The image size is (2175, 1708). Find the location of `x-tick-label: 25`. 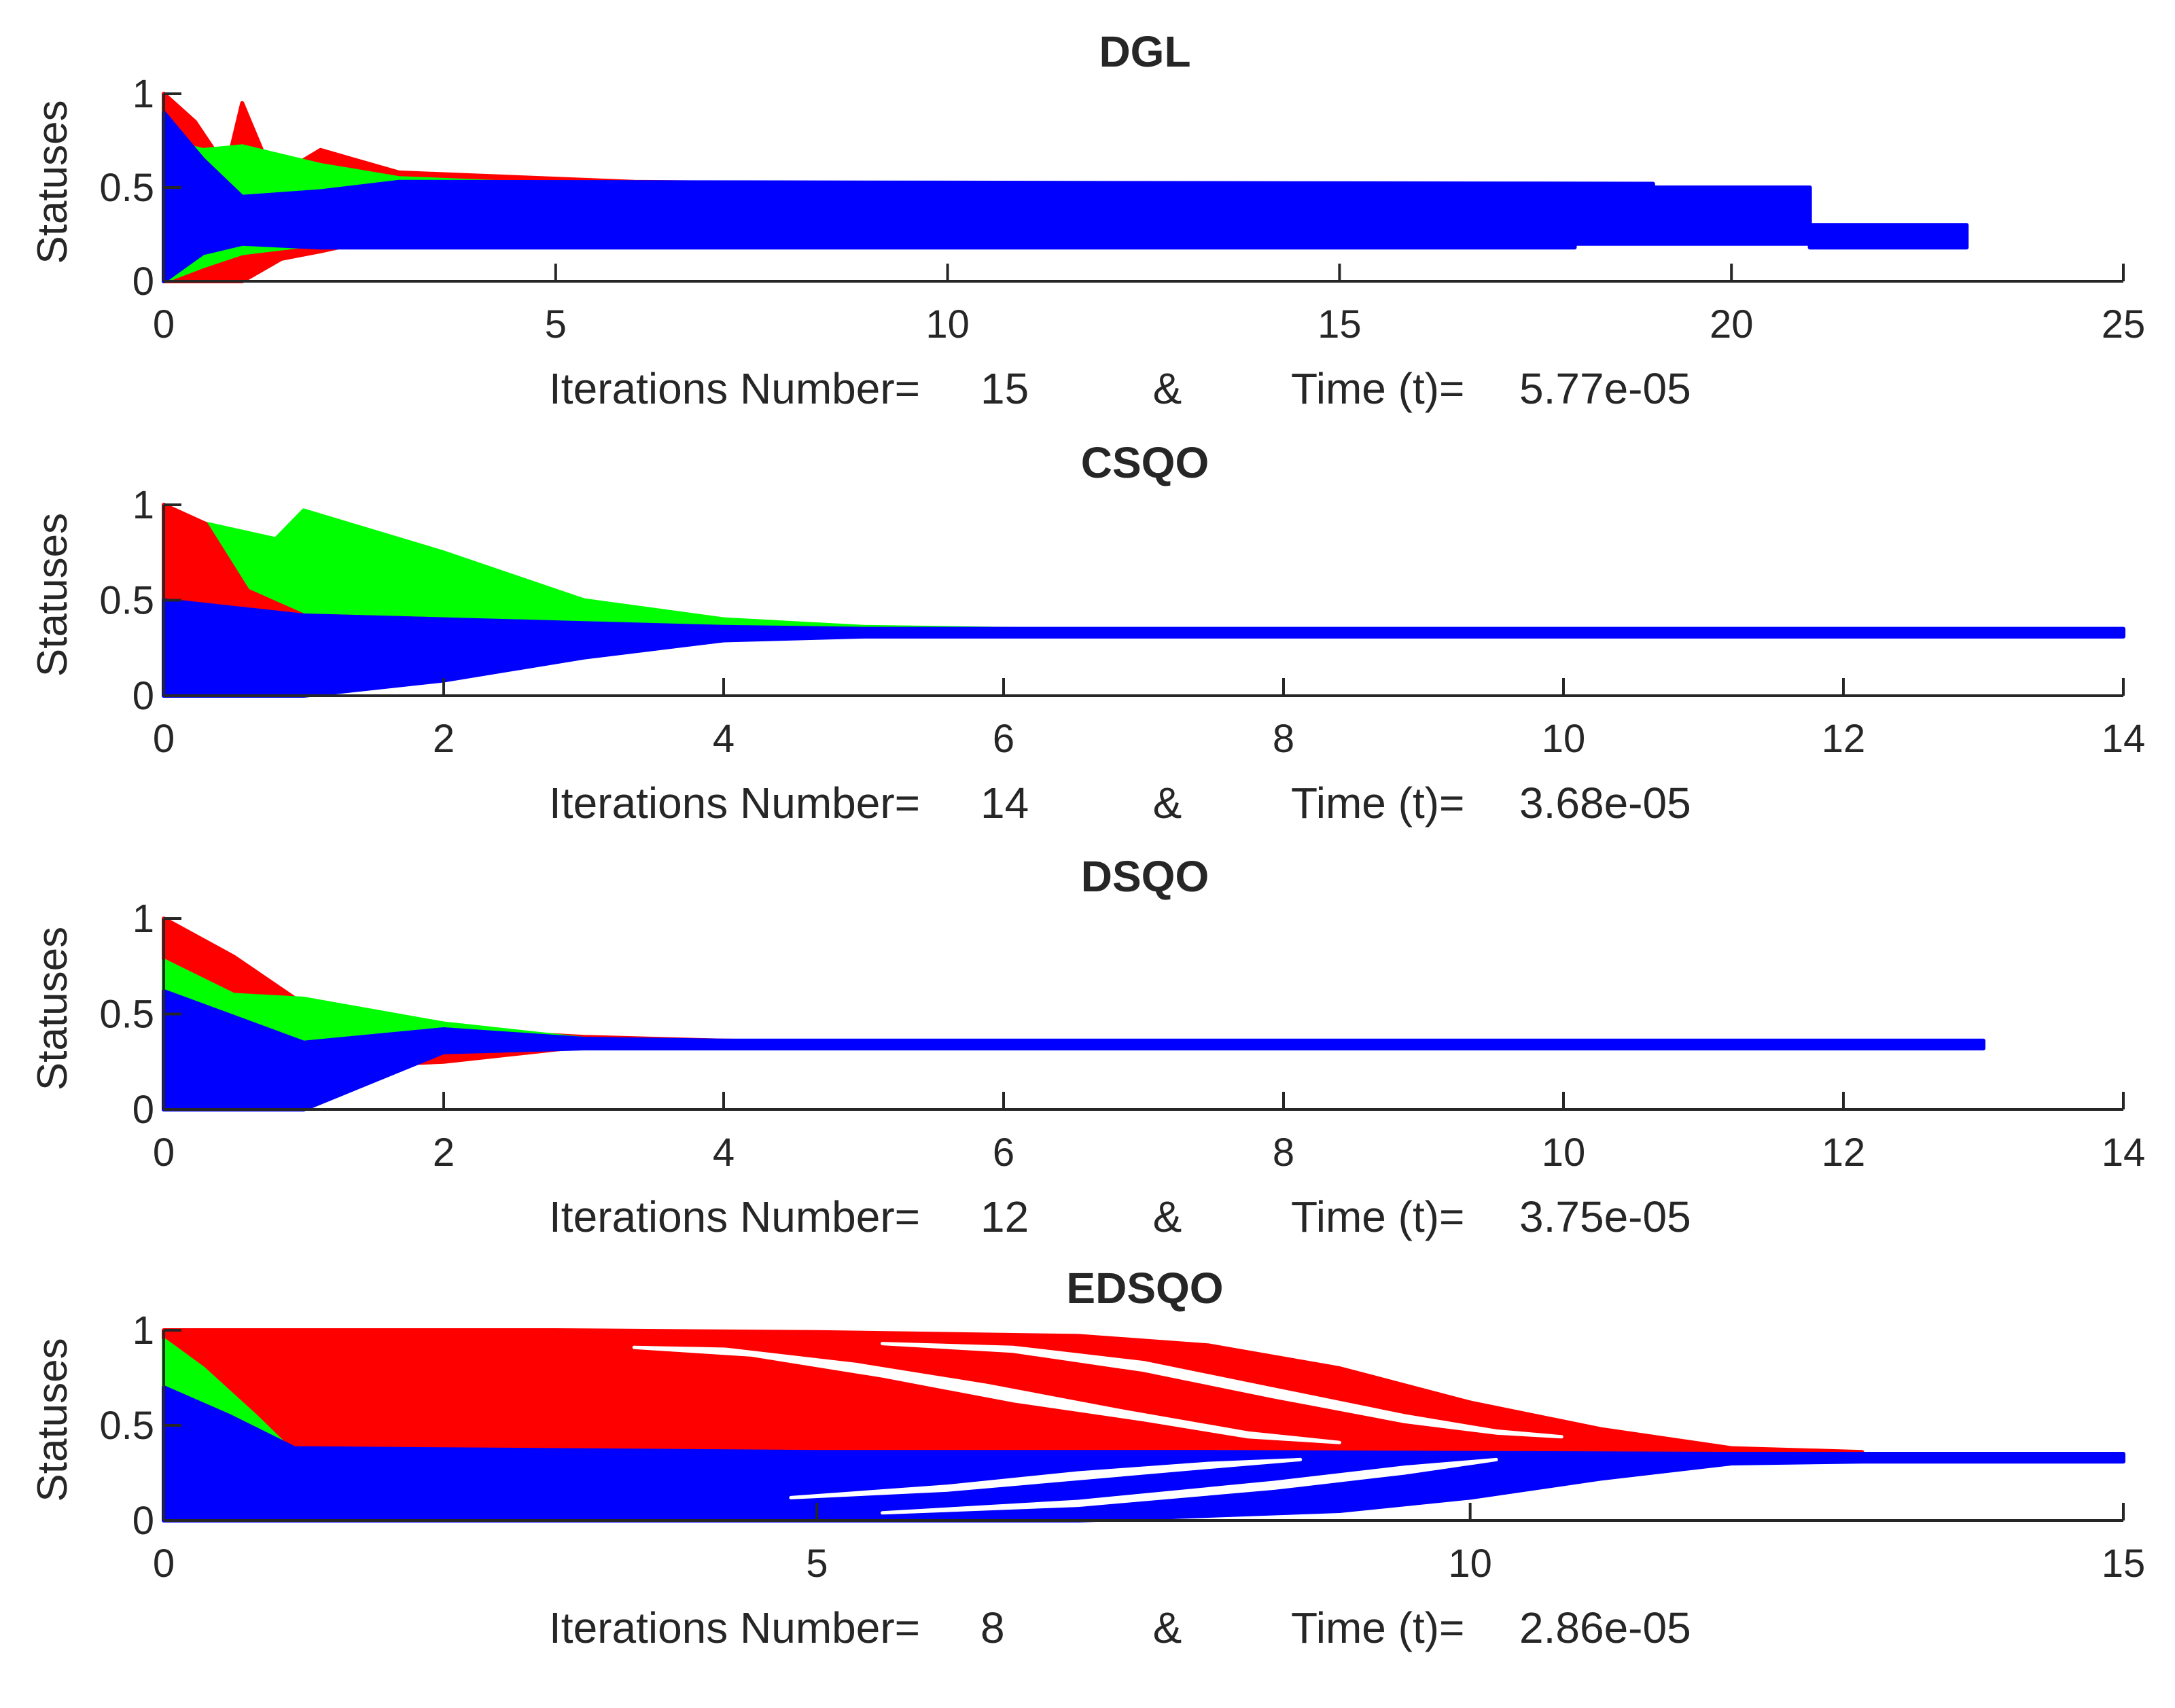

x-tick-label: 25 is located at coordinates (2124, 324).